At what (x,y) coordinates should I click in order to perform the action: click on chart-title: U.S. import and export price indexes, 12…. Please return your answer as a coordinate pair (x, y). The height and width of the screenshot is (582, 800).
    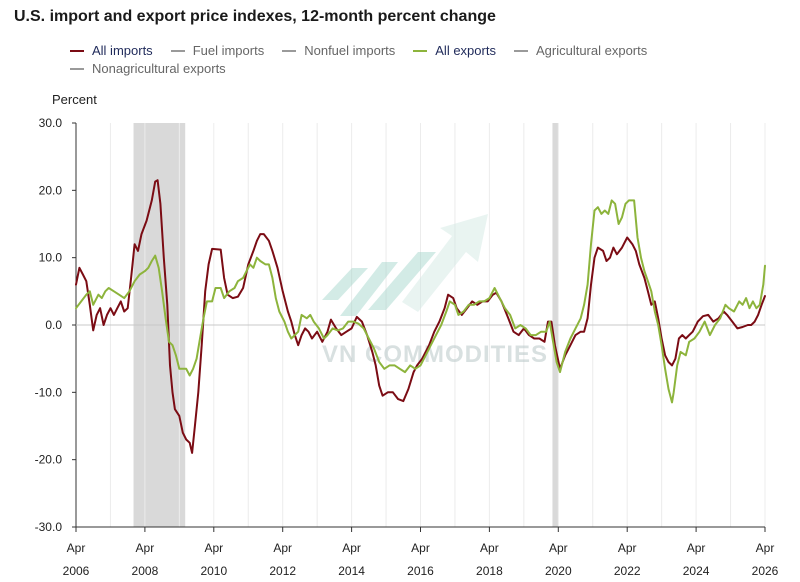
    Looking at the image, I should click on (255, 16).